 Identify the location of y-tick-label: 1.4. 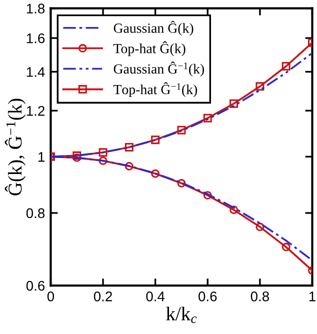
(35, 72).